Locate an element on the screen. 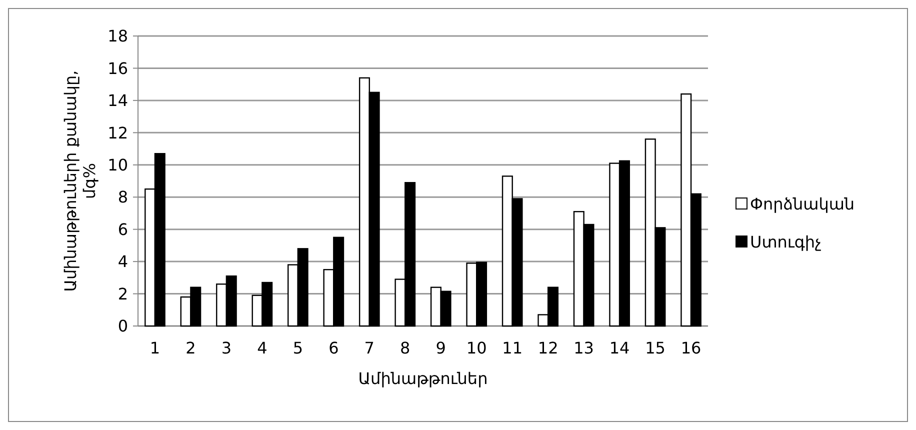 Image resolution: width=916 pixels, height=430 pixels. x-tick-label: 12 is located at coordinates (548, 348).